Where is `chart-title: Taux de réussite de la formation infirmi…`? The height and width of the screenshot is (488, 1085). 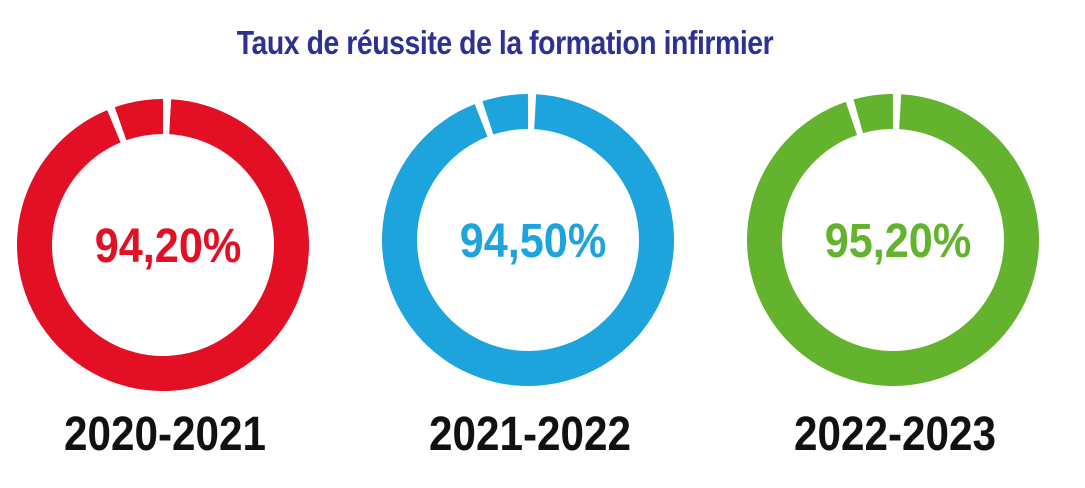 chart-title: Taux de réussite de la formation infirmi… is located at coordinates (505, 42).